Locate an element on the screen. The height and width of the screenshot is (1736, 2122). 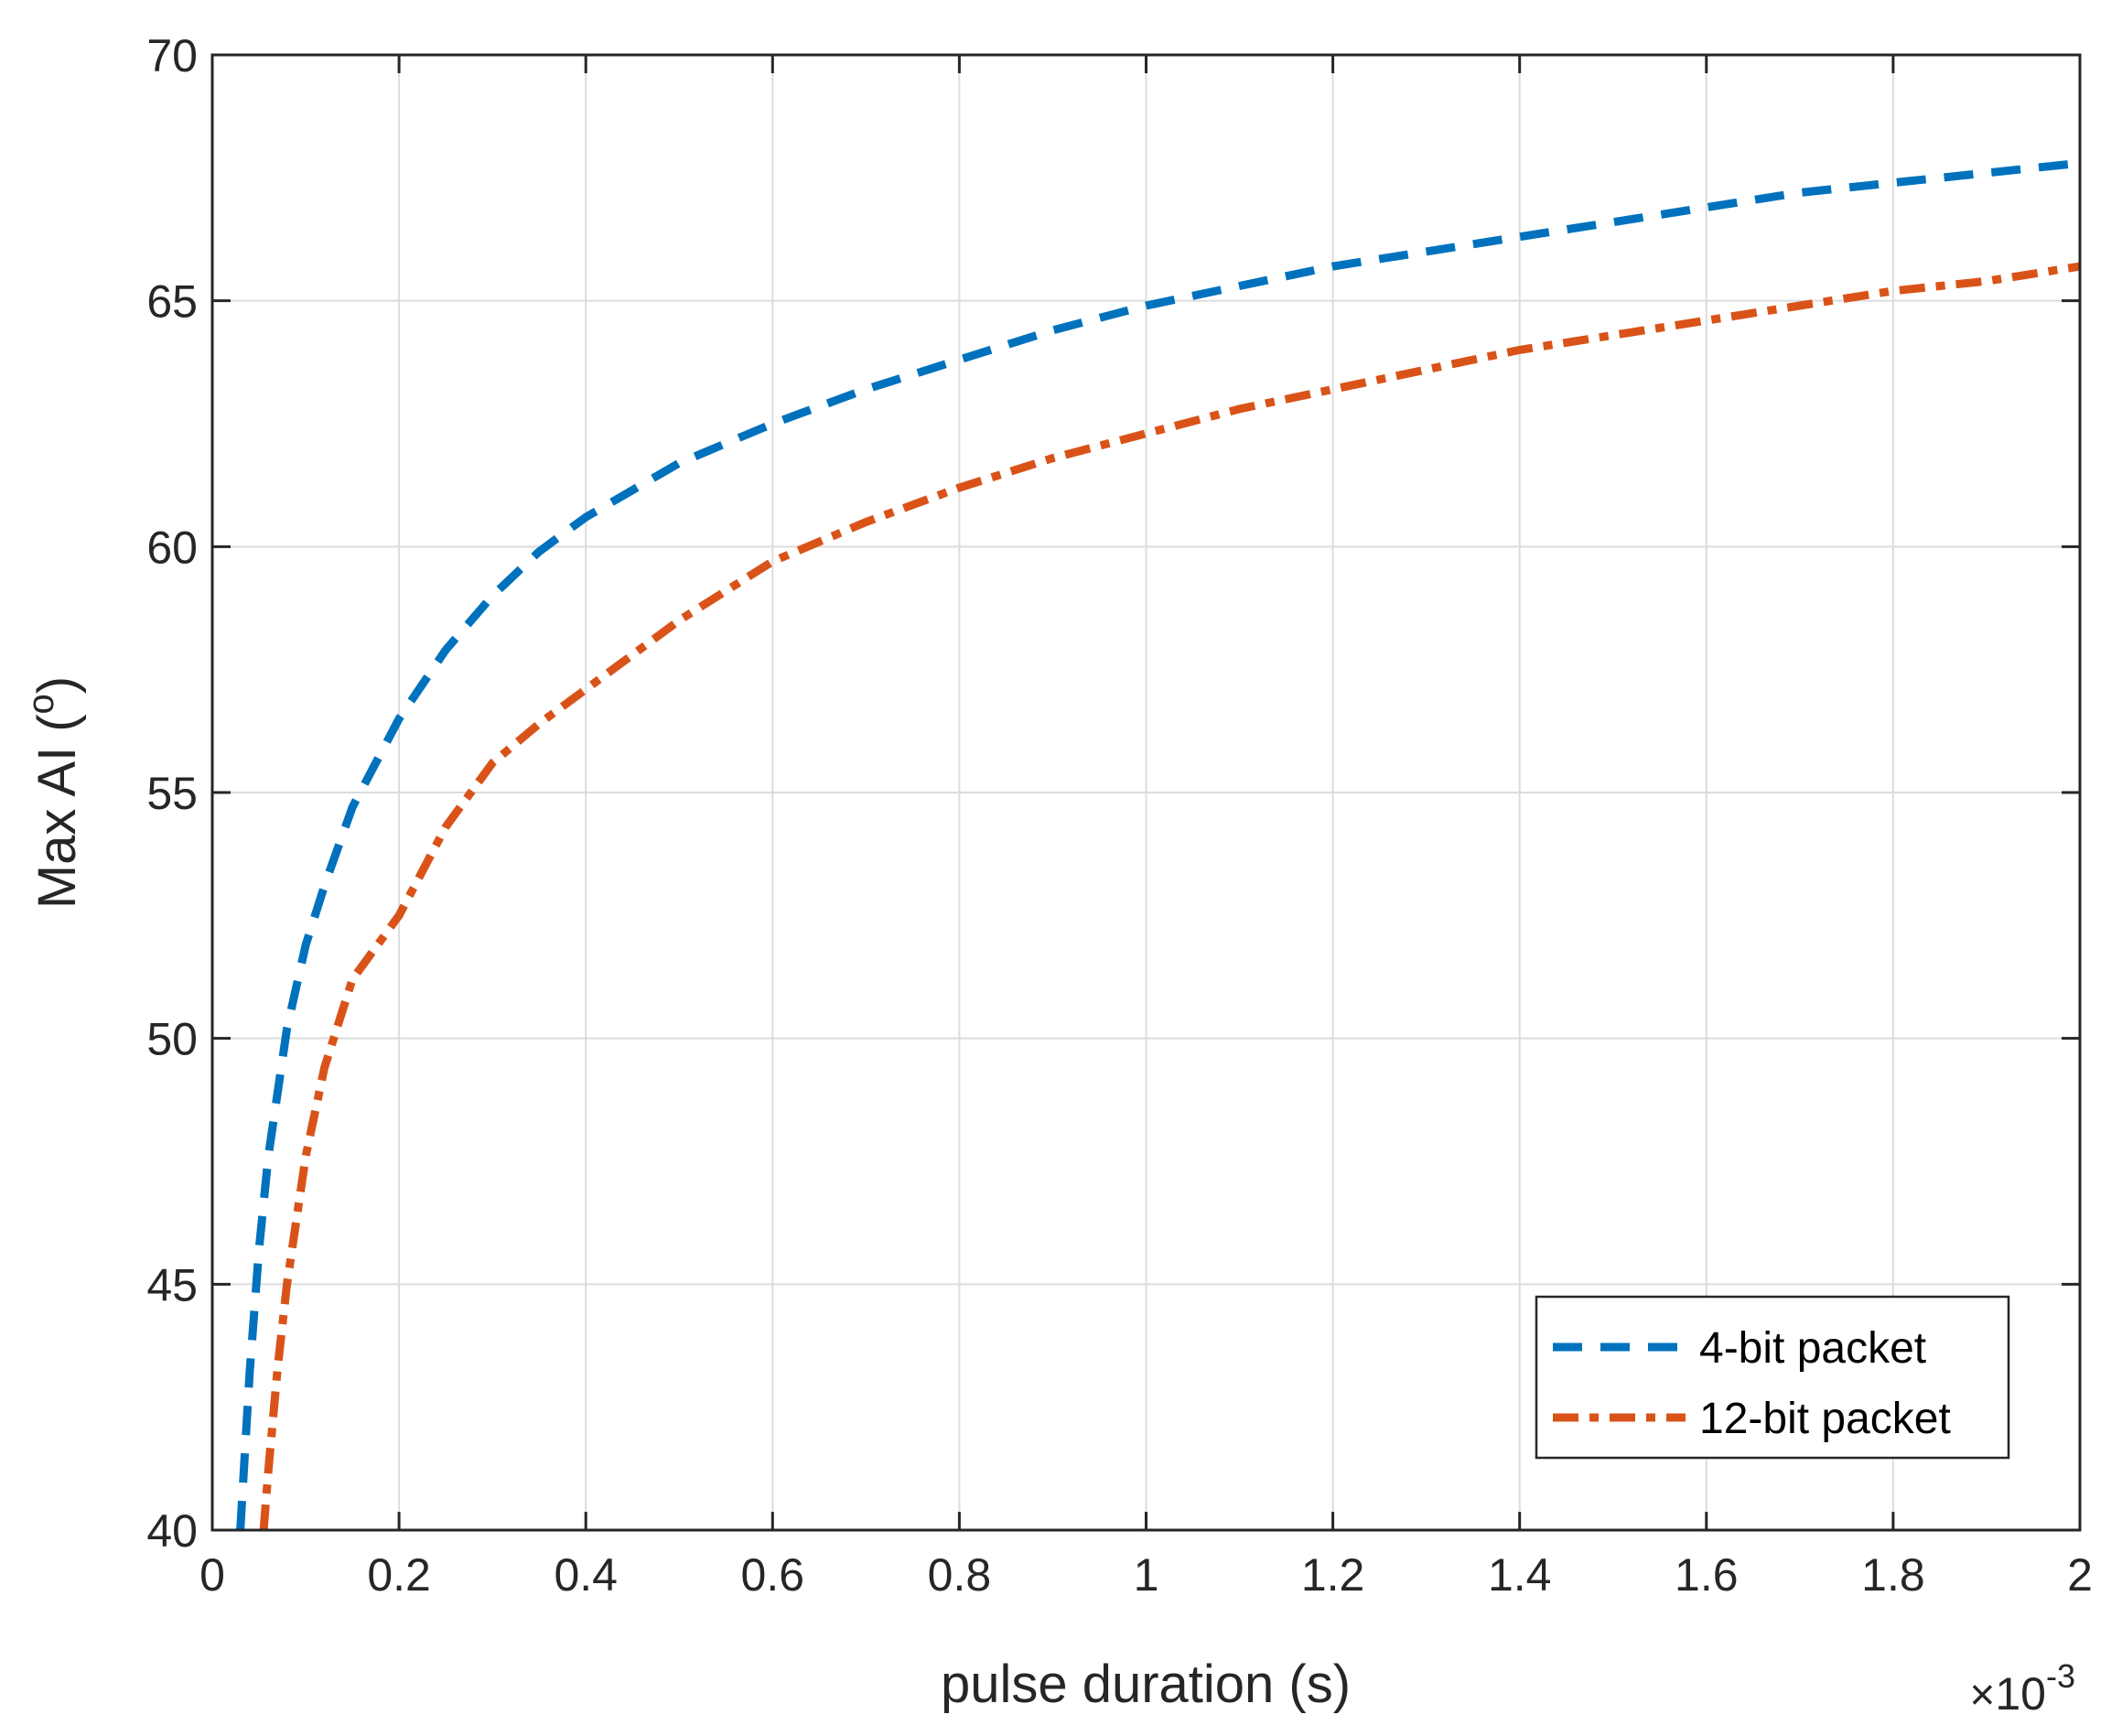
y-tick-label: 60 is located at coordinates (172, 547).